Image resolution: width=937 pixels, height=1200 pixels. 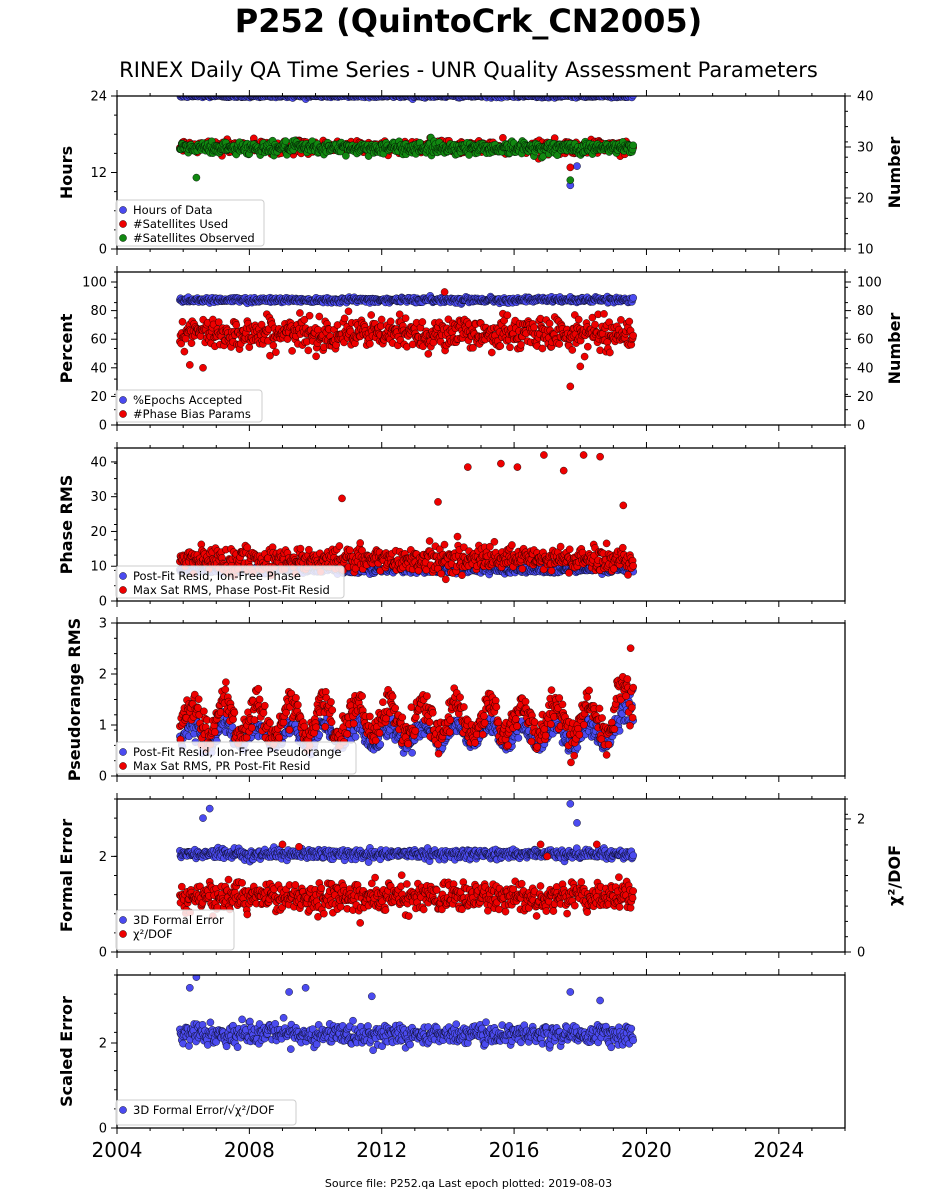 What do you see at coordinates (98, 97) in the screenshot?
I see `y-tick-label: 24` at bounding box center [98, 97].